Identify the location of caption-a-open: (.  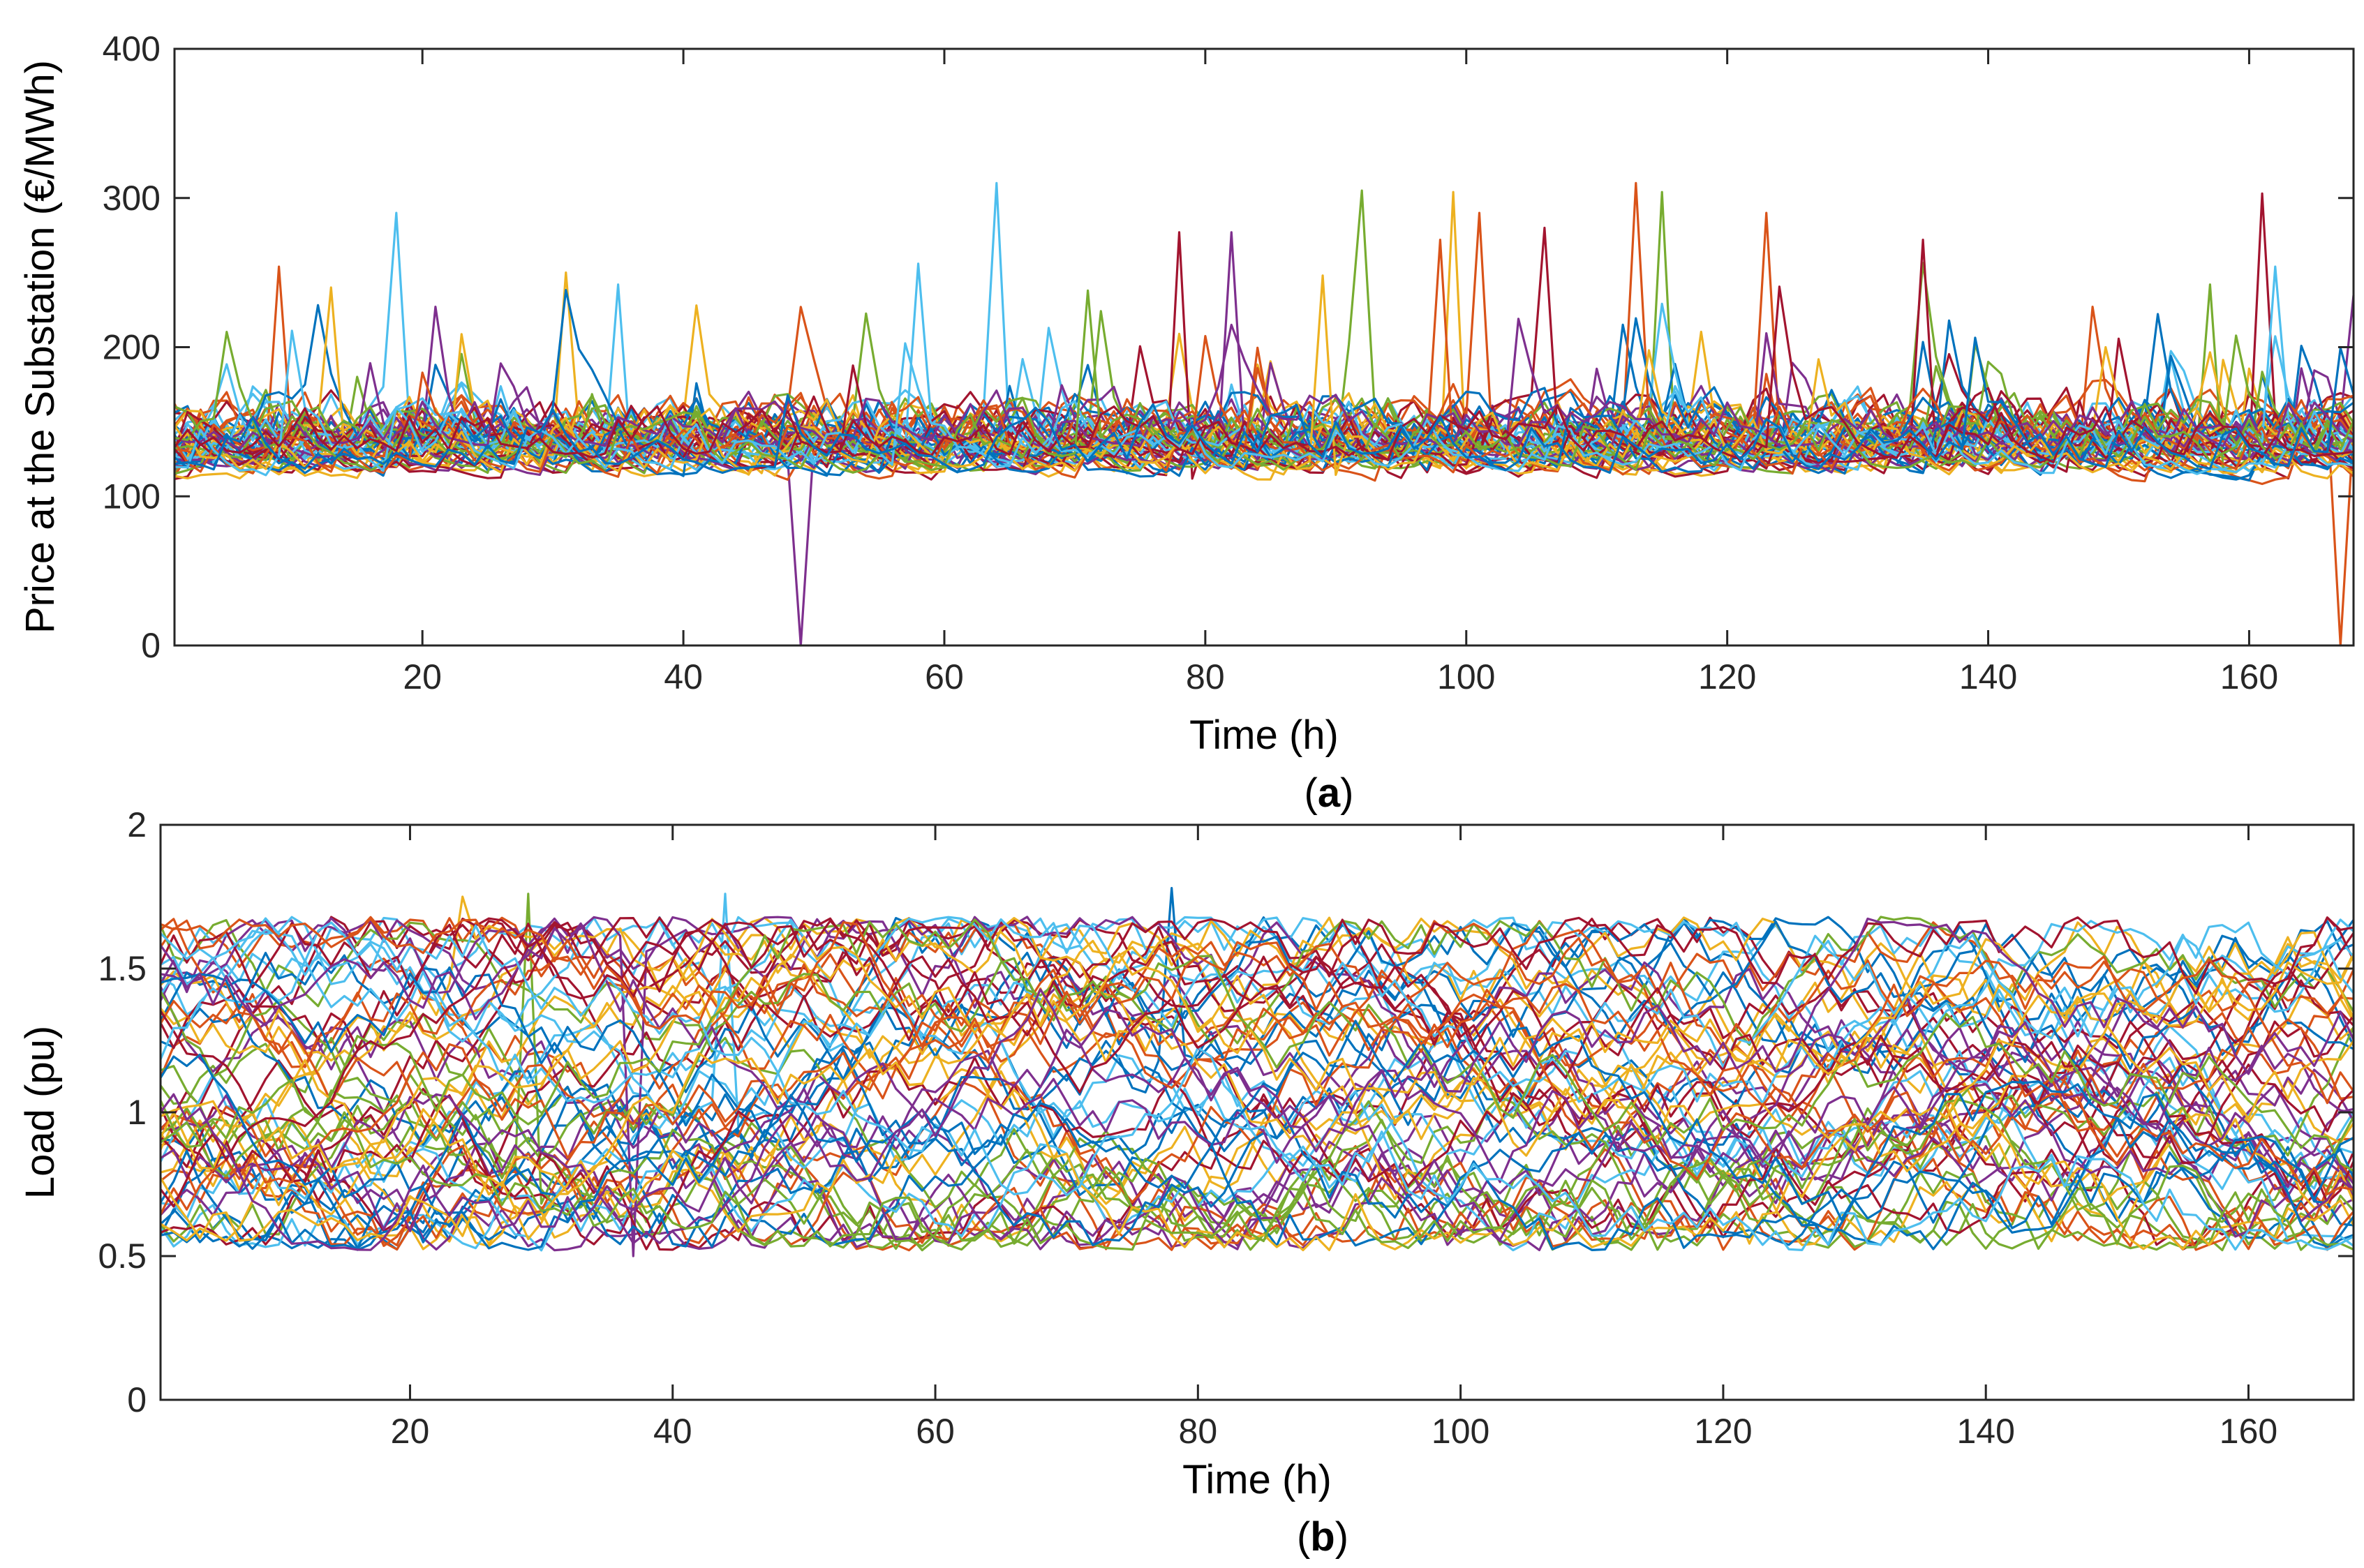
(1311, 793).